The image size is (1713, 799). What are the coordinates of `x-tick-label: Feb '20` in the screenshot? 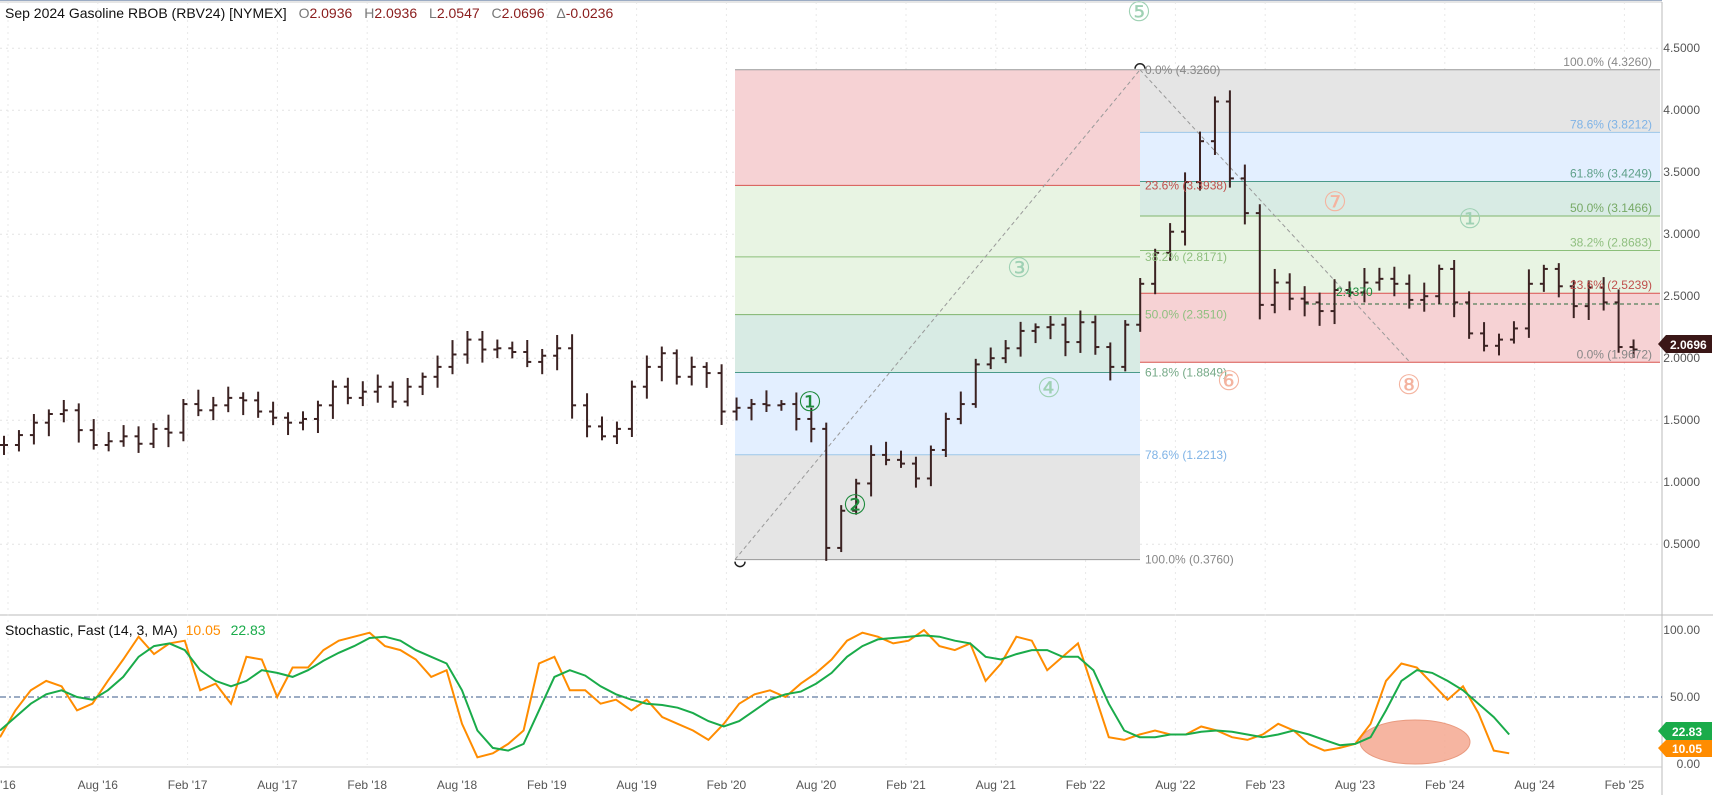 It's located at (727, 785).